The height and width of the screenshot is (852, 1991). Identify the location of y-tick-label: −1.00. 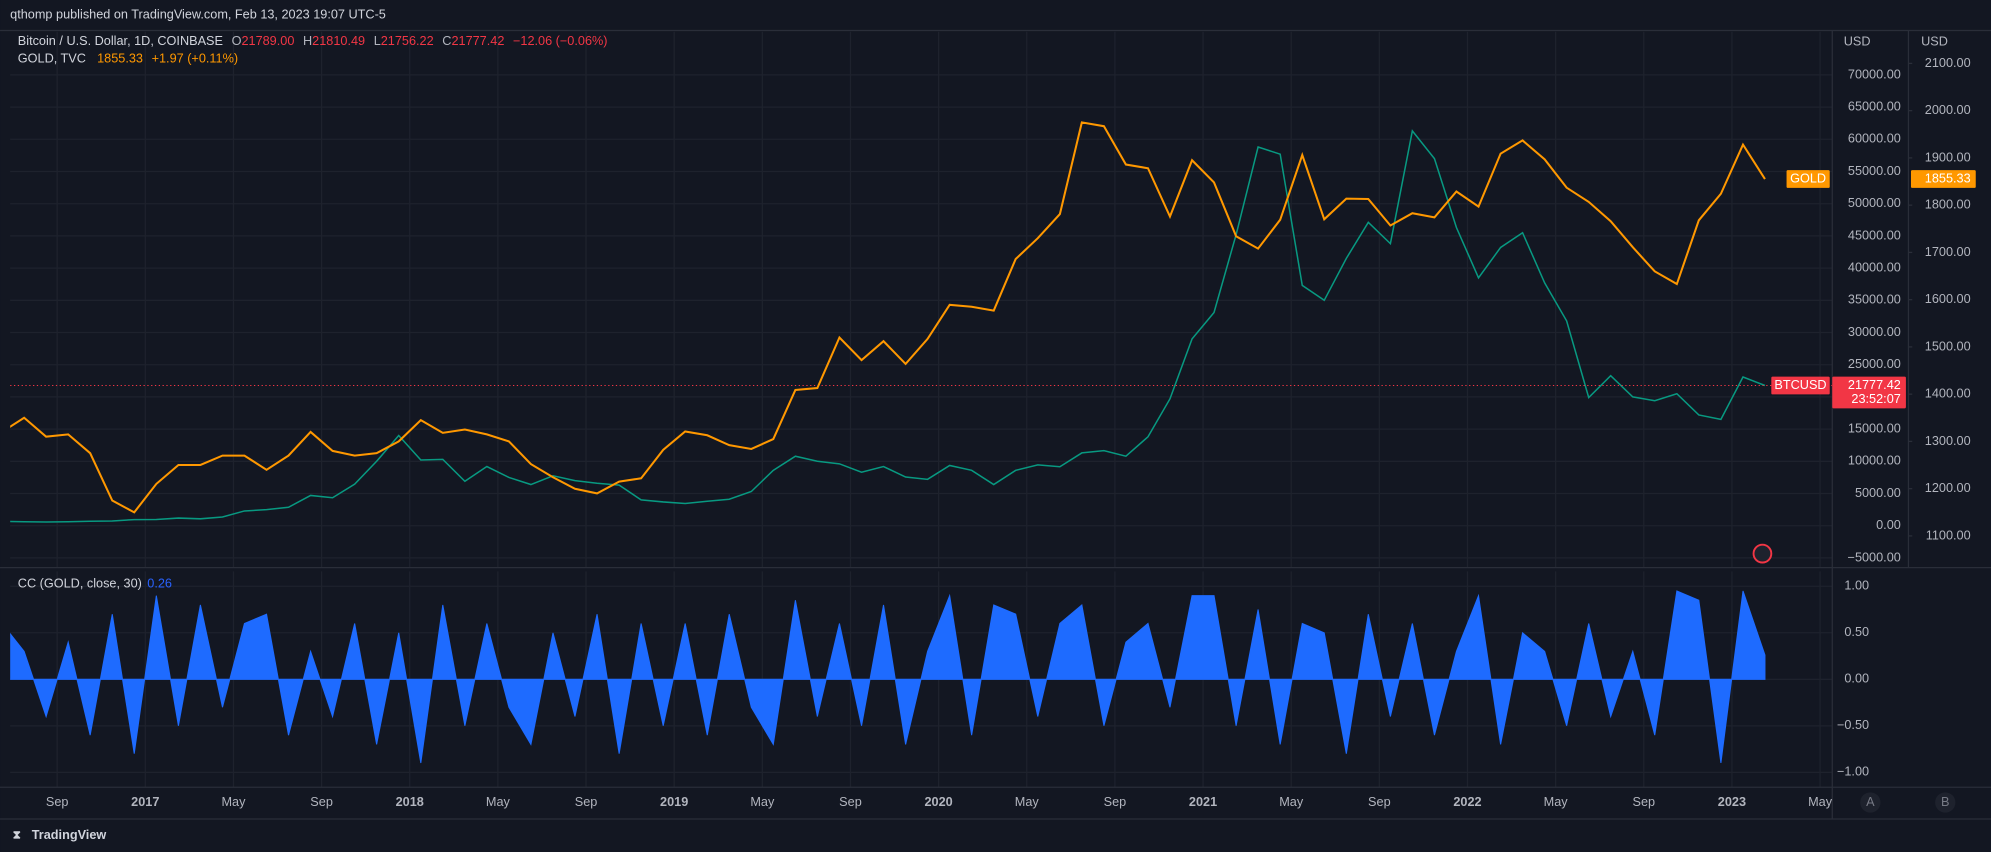
(1853, 772).